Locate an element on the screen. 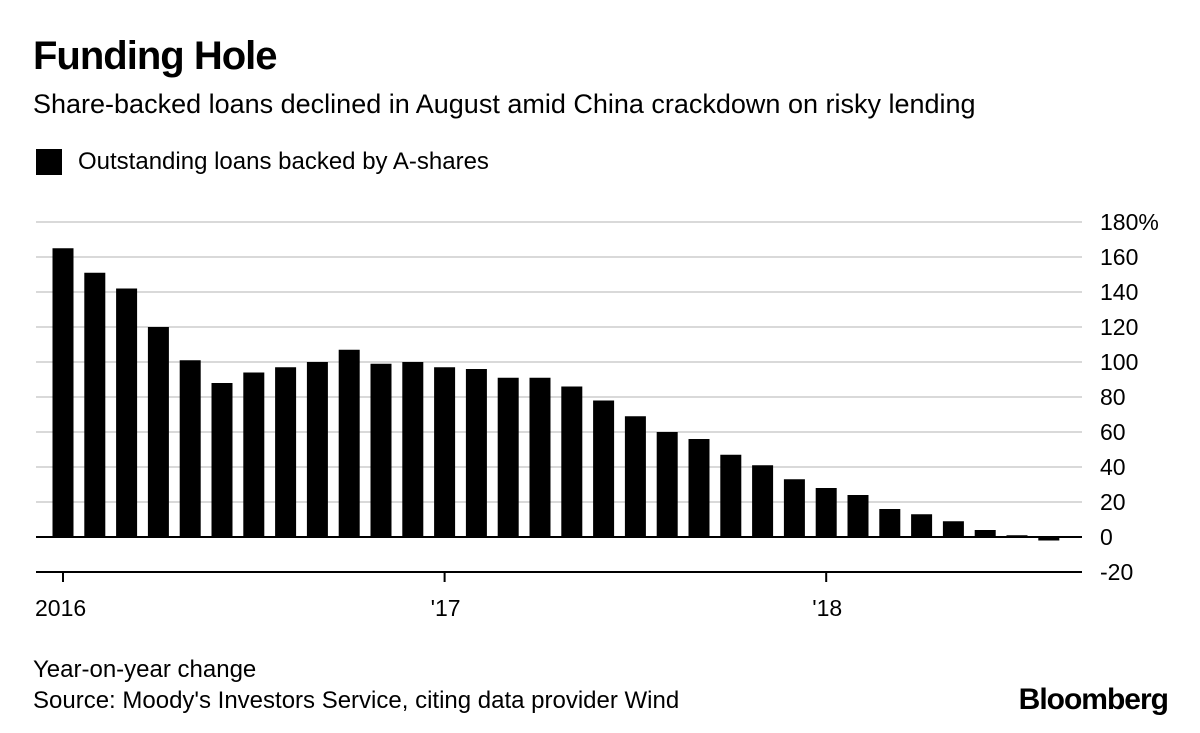 This screenshot has height=733, width=1200. x-tick-label: '17 is located at coordinates (446, 608).